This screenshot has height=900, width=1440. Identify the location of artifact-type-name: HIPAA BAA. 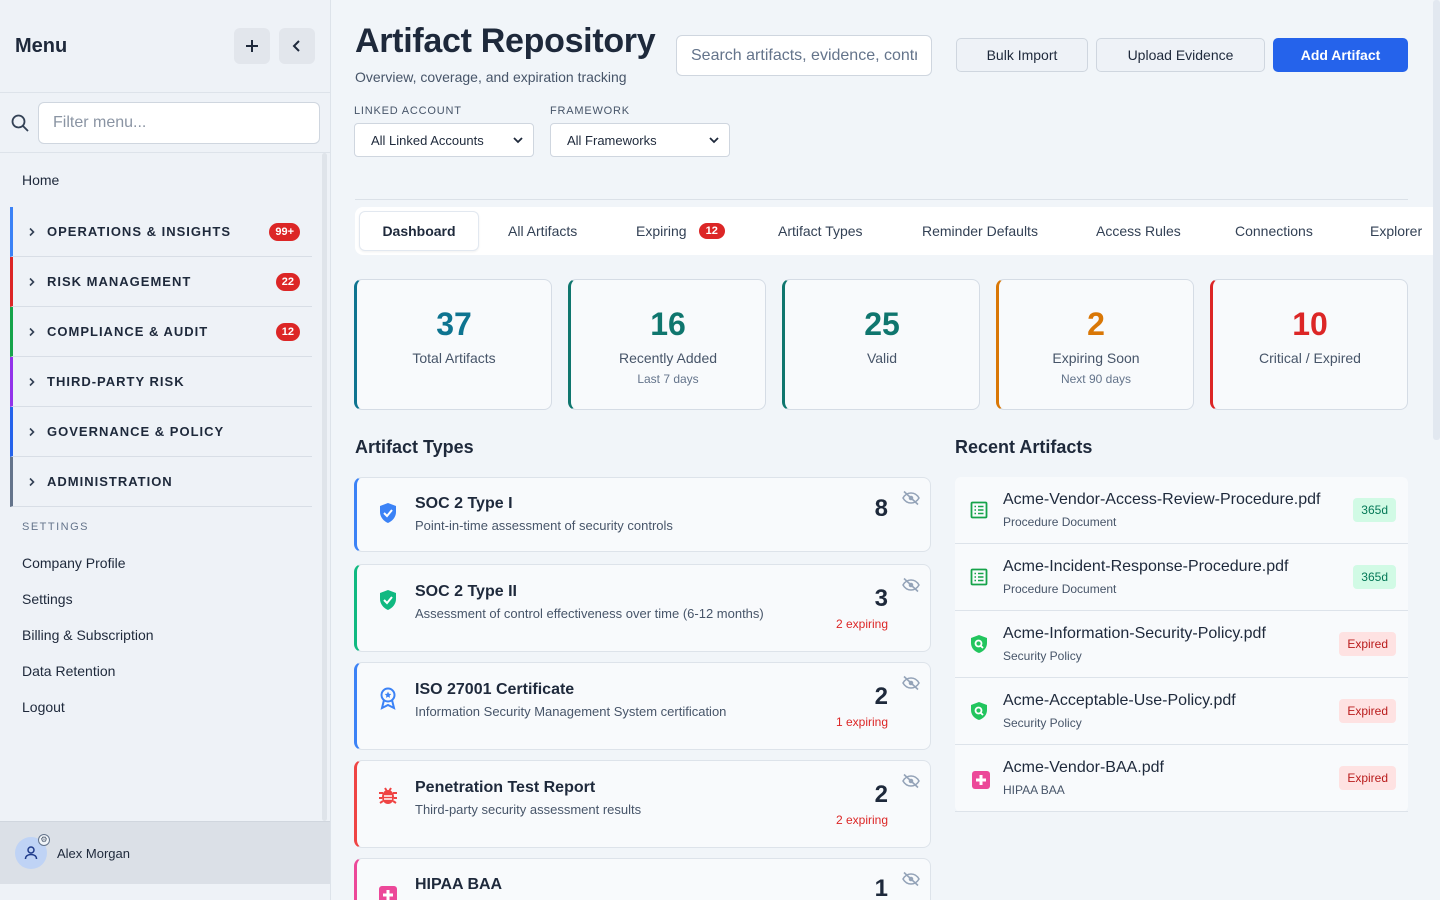
(459, 884).